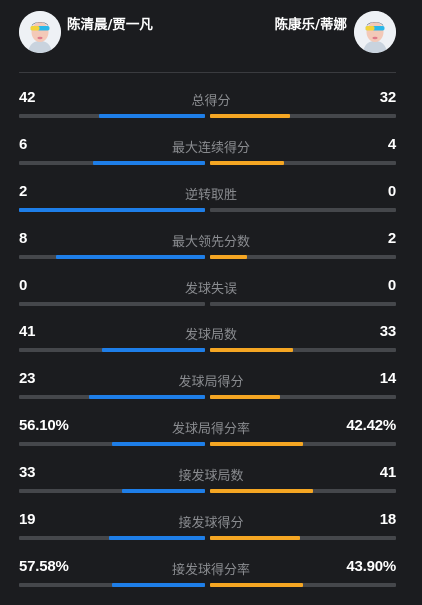  Describe the element at coordinates (388, 520) in the screenshot. I see `right-stat-value: 18` at that location.